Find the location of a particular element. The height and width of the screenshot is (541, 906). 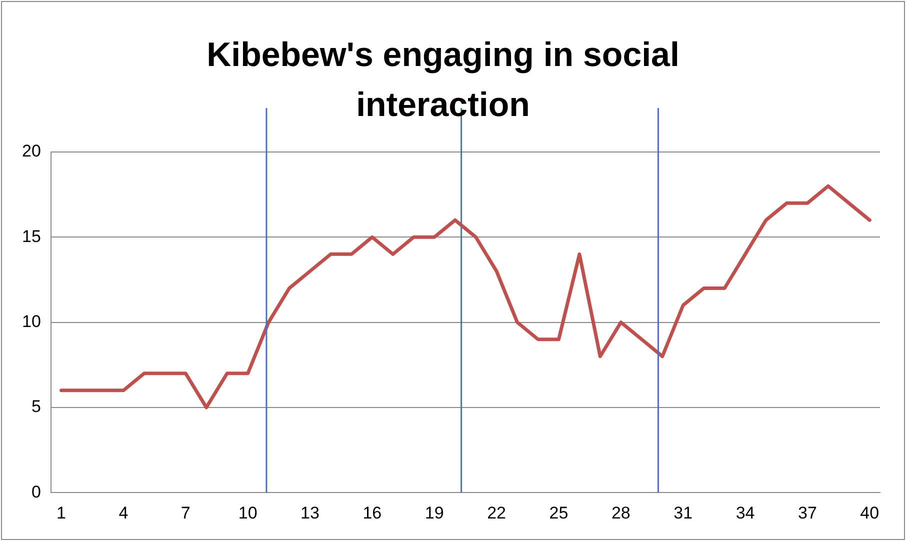

x-tick-label: 7 is located at coordinates (185, 512).